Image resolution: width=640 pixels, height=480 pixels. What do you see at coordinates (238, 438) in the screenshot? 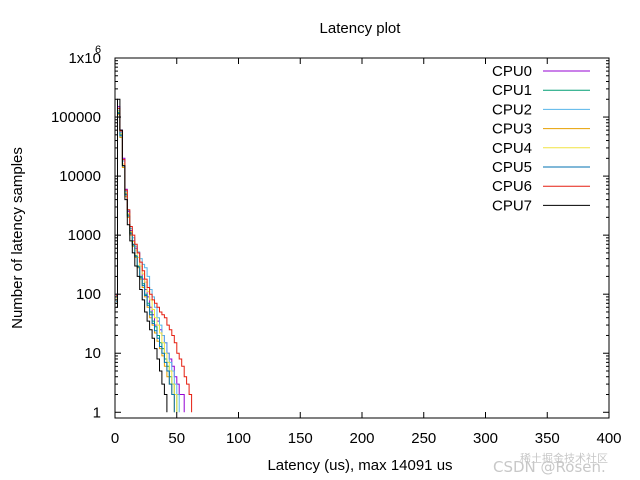
I see `x-tick-label-100: 100` at bounding box center [238, 438].